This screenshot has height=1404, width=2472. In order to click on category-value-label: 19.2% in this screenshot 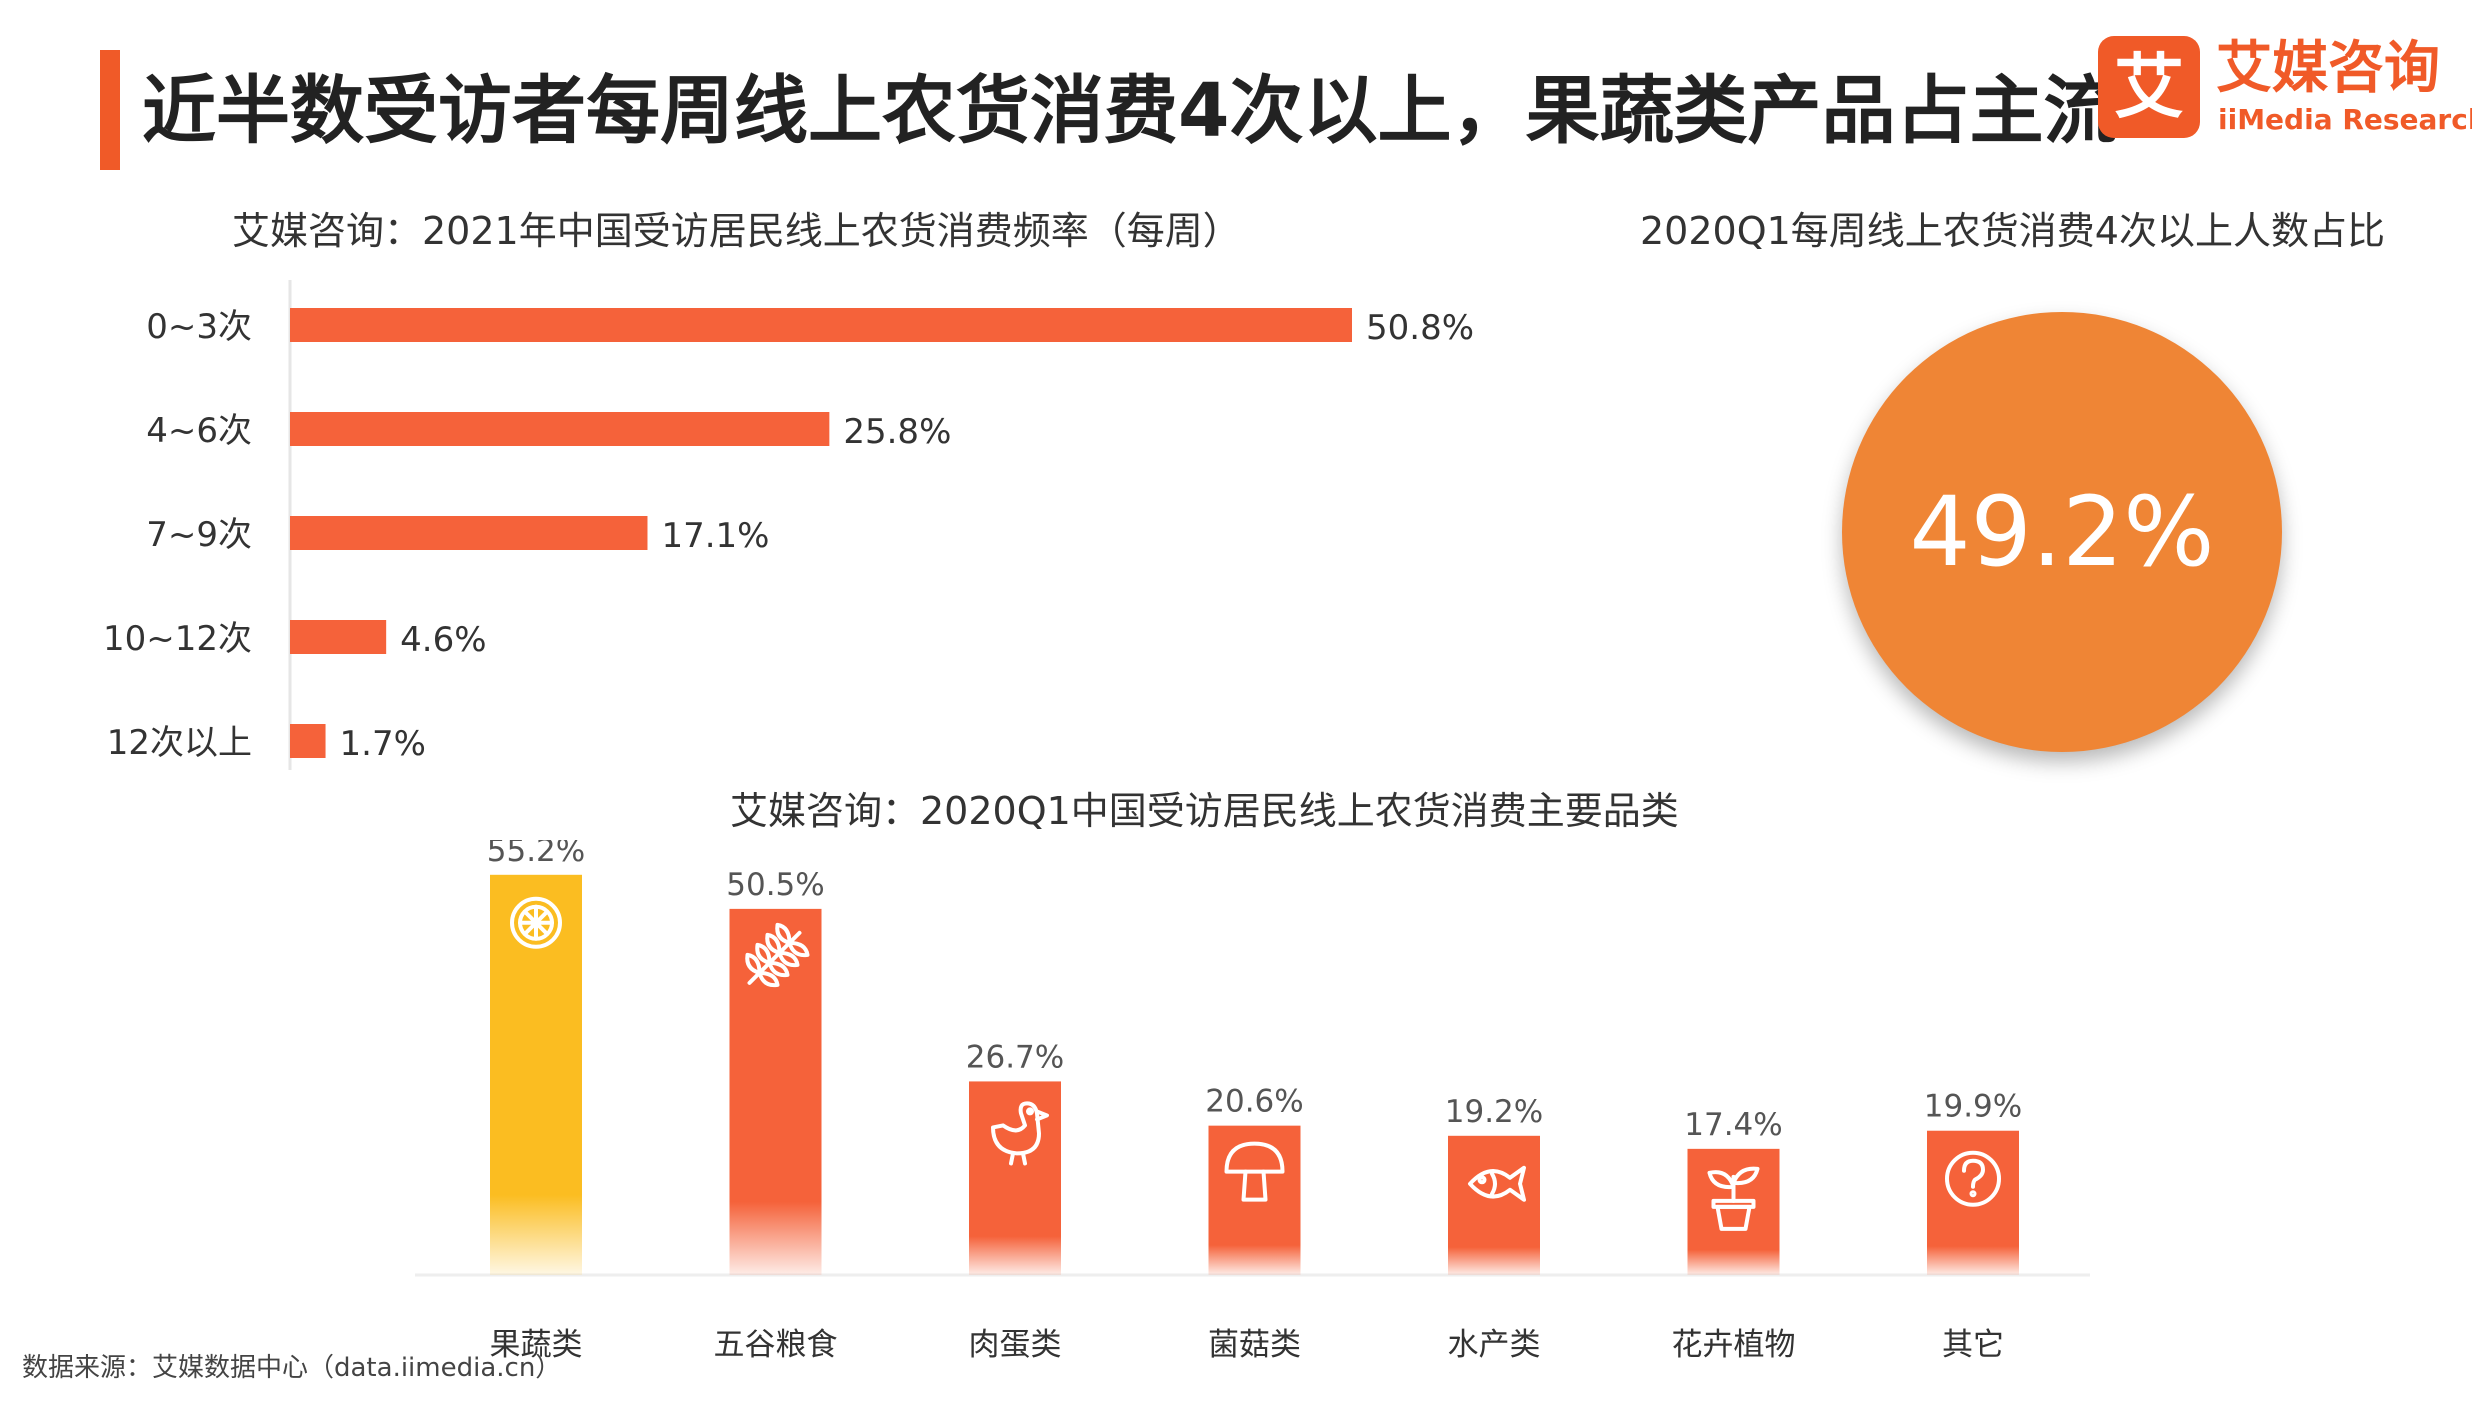, I will do `click(1494, 1112)`.